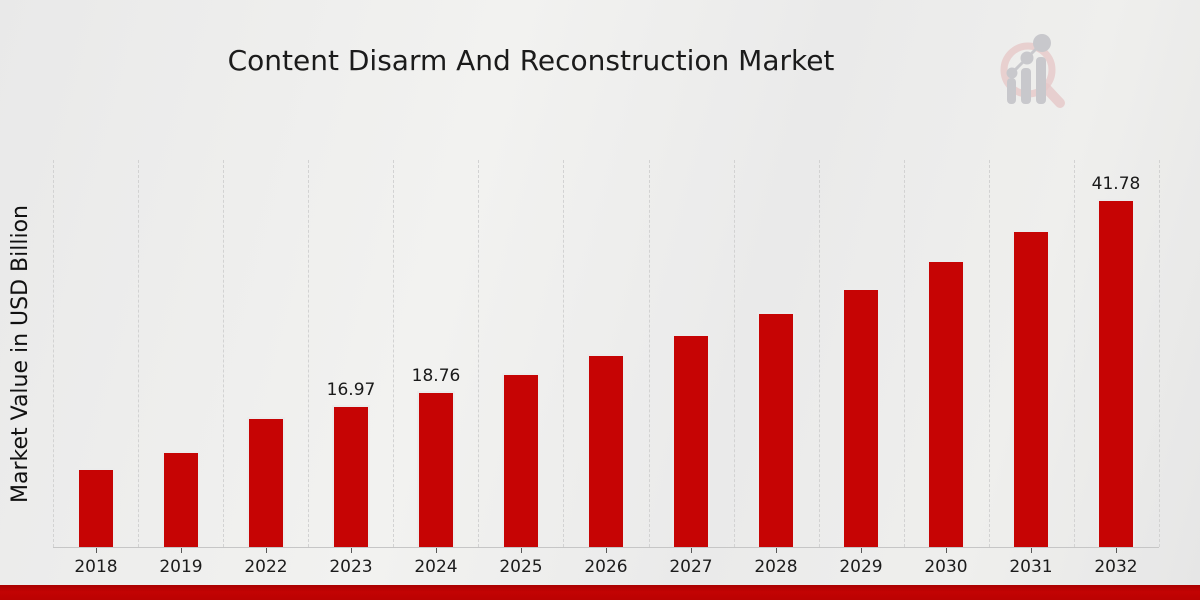  What do you see at coordinates (351, 476) in the screenshot?
I see `bar-2023` at bounding box center [351, 476].